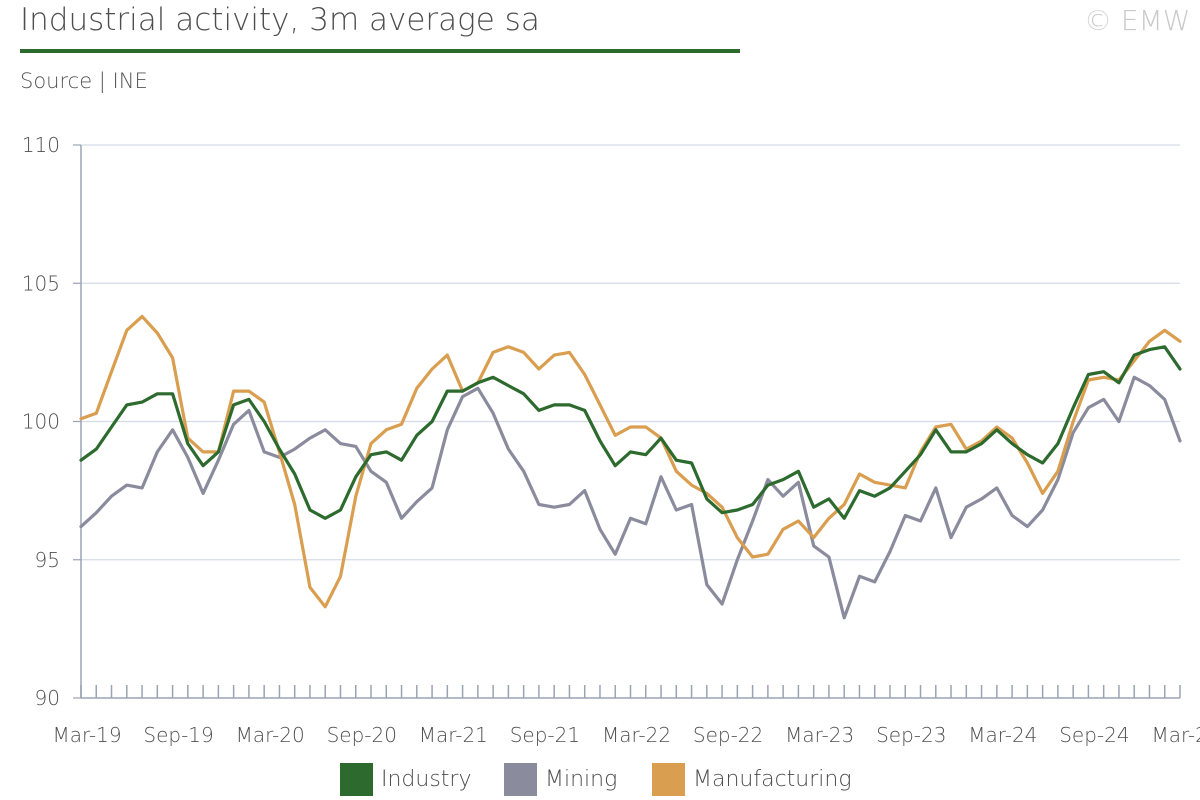 The height and width of the screenshot is (800, 1200). I want to click on legend: Industry Mining Manufacturing, so click(600, 781).